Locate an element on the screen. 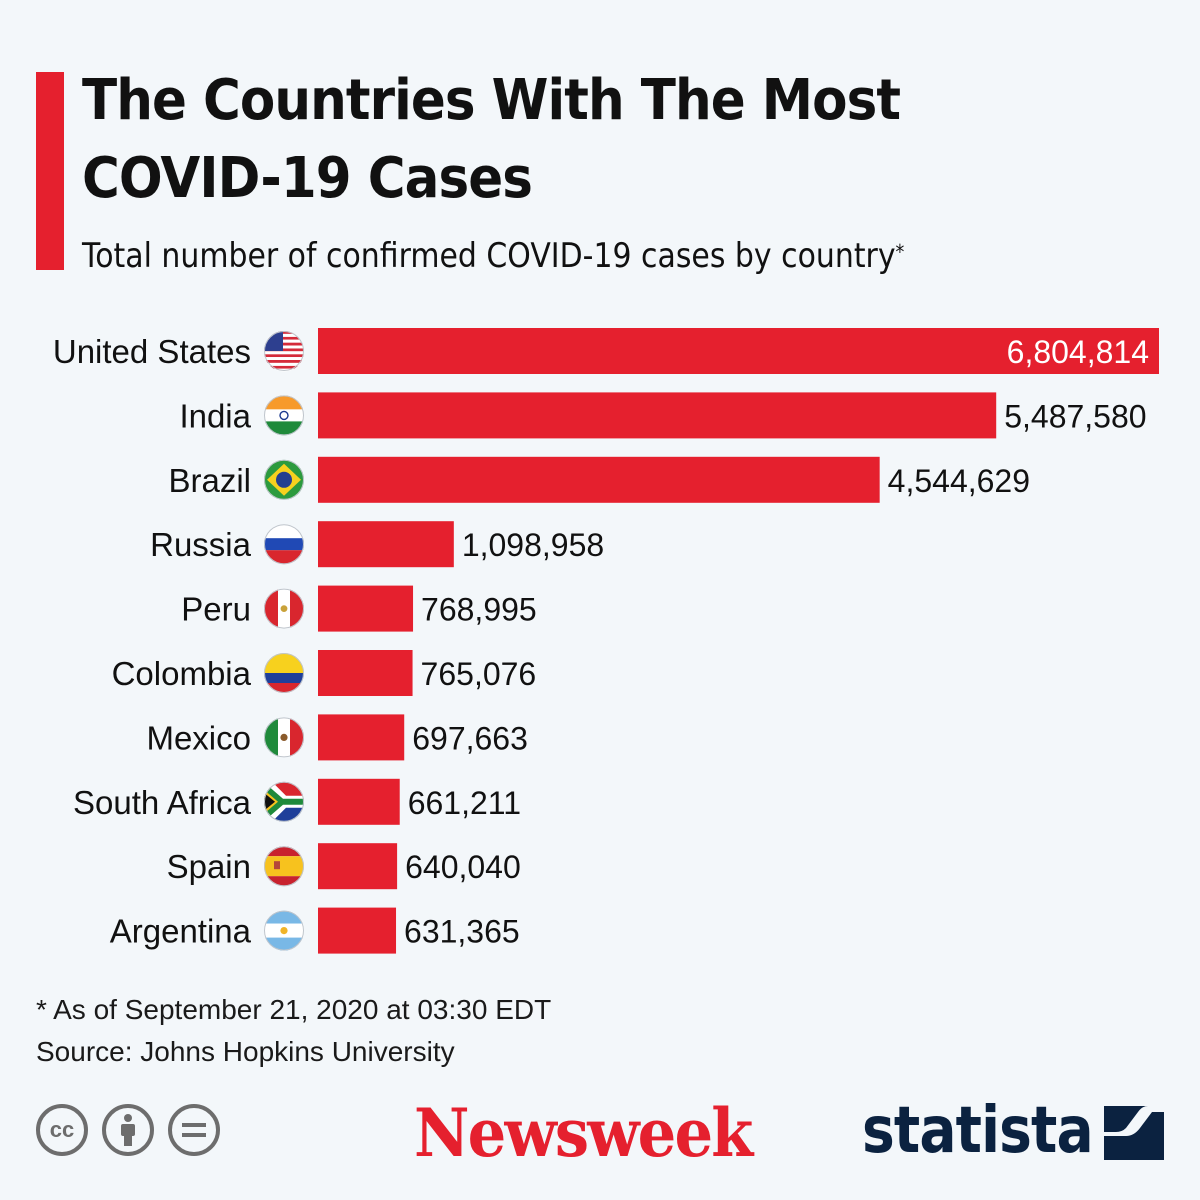  value-label: 1,098,958 is located at coordinates (533, 545).